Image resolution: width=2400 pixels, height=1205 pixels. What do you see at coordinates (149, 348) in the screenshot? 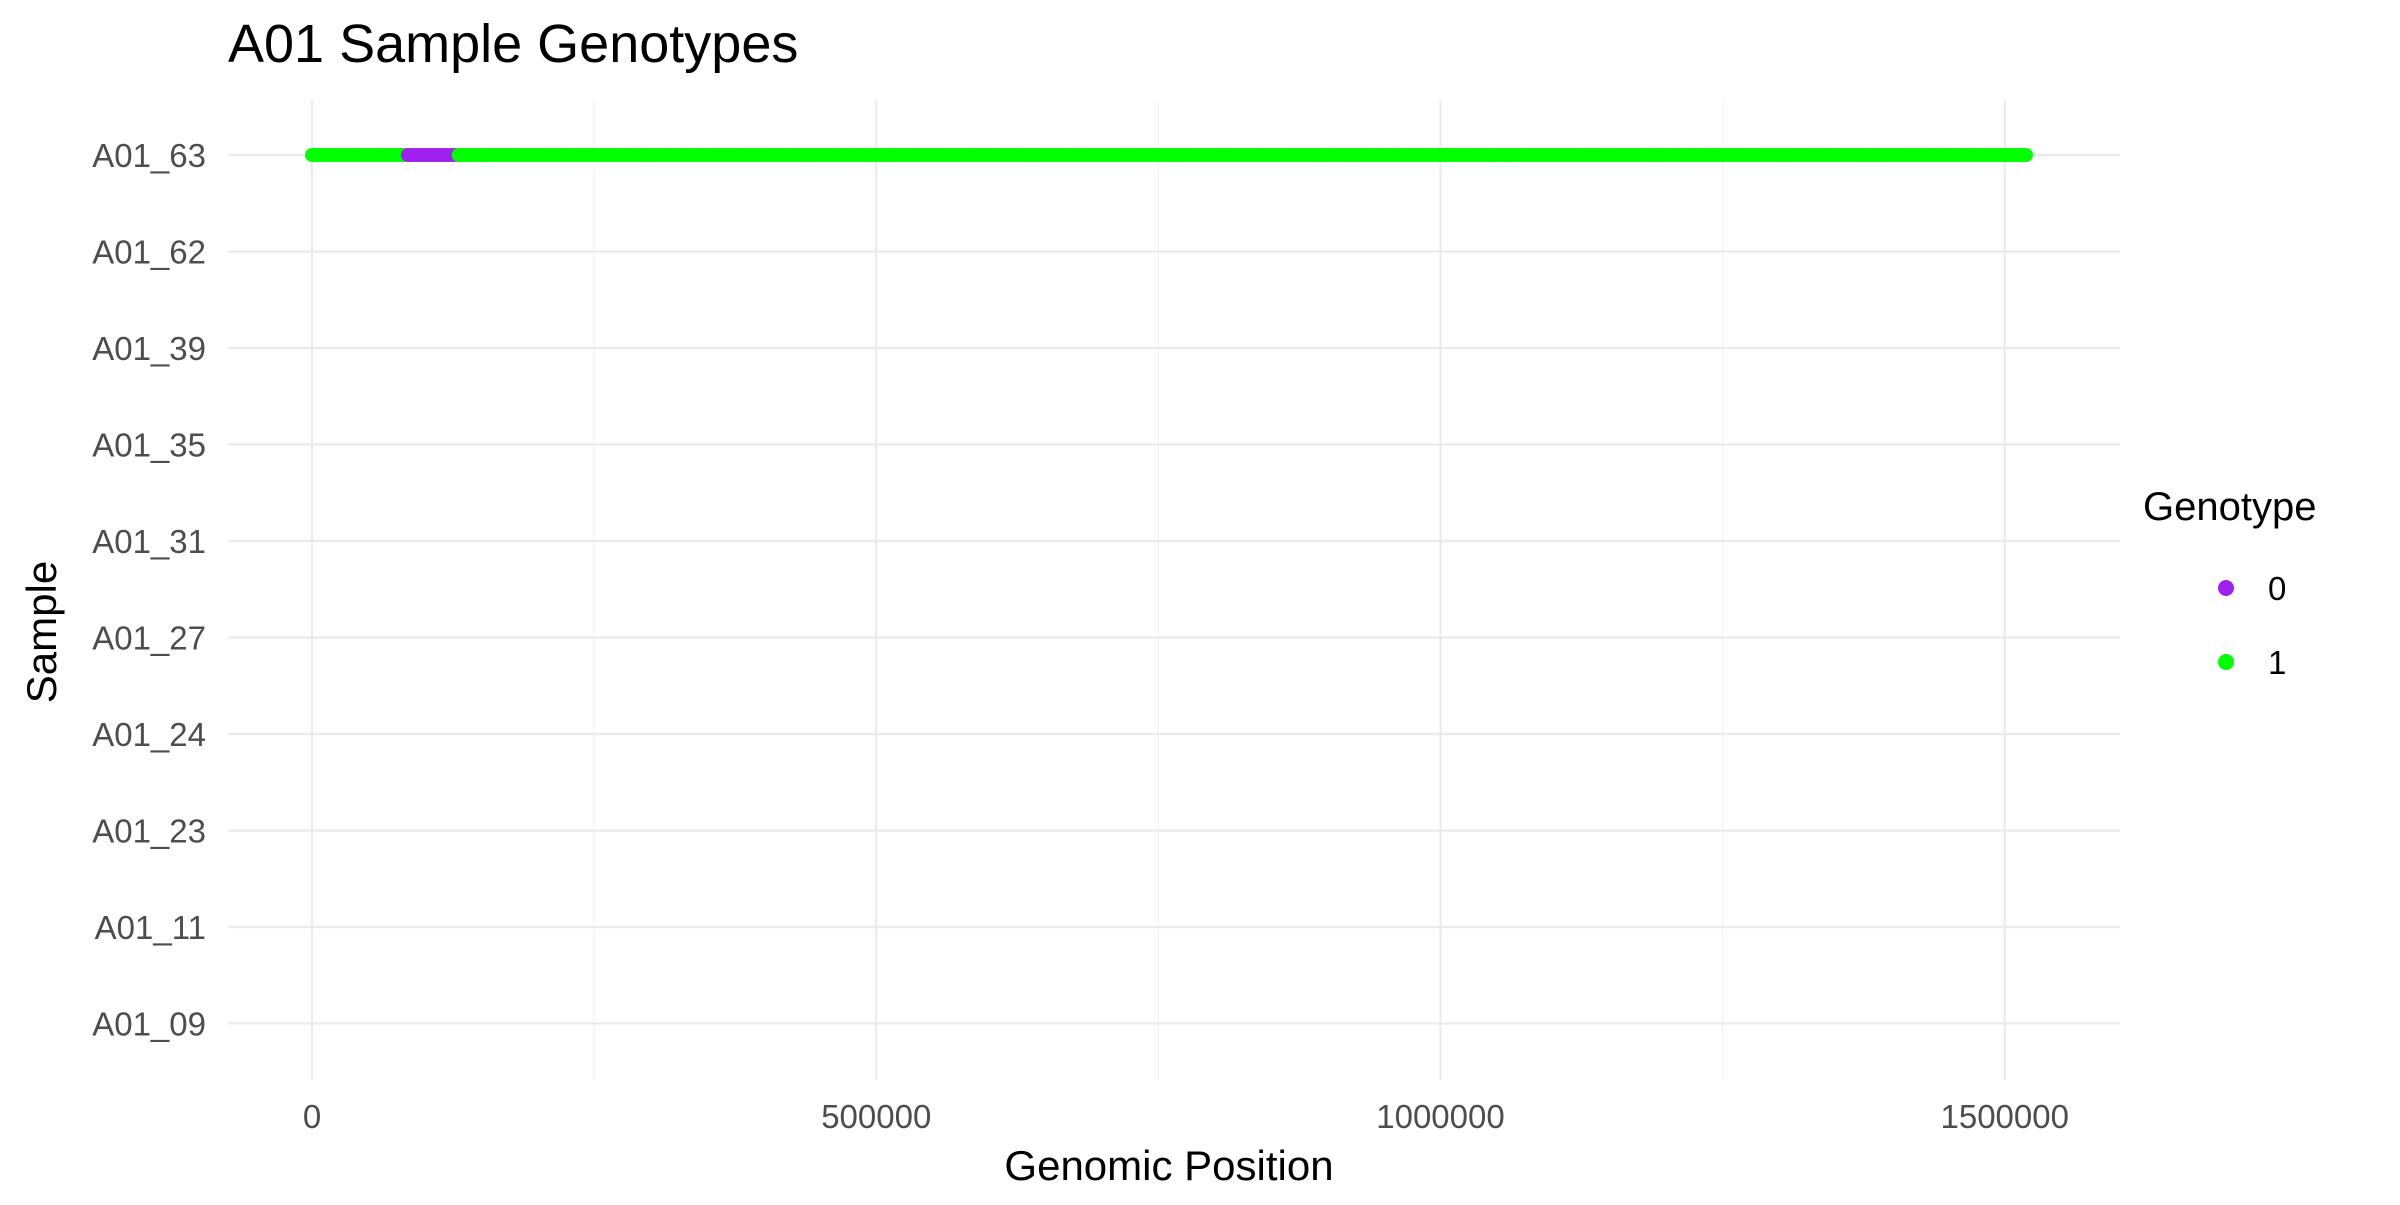
I see `y-tick-label: A01_39` at bounding box center [149, 348].